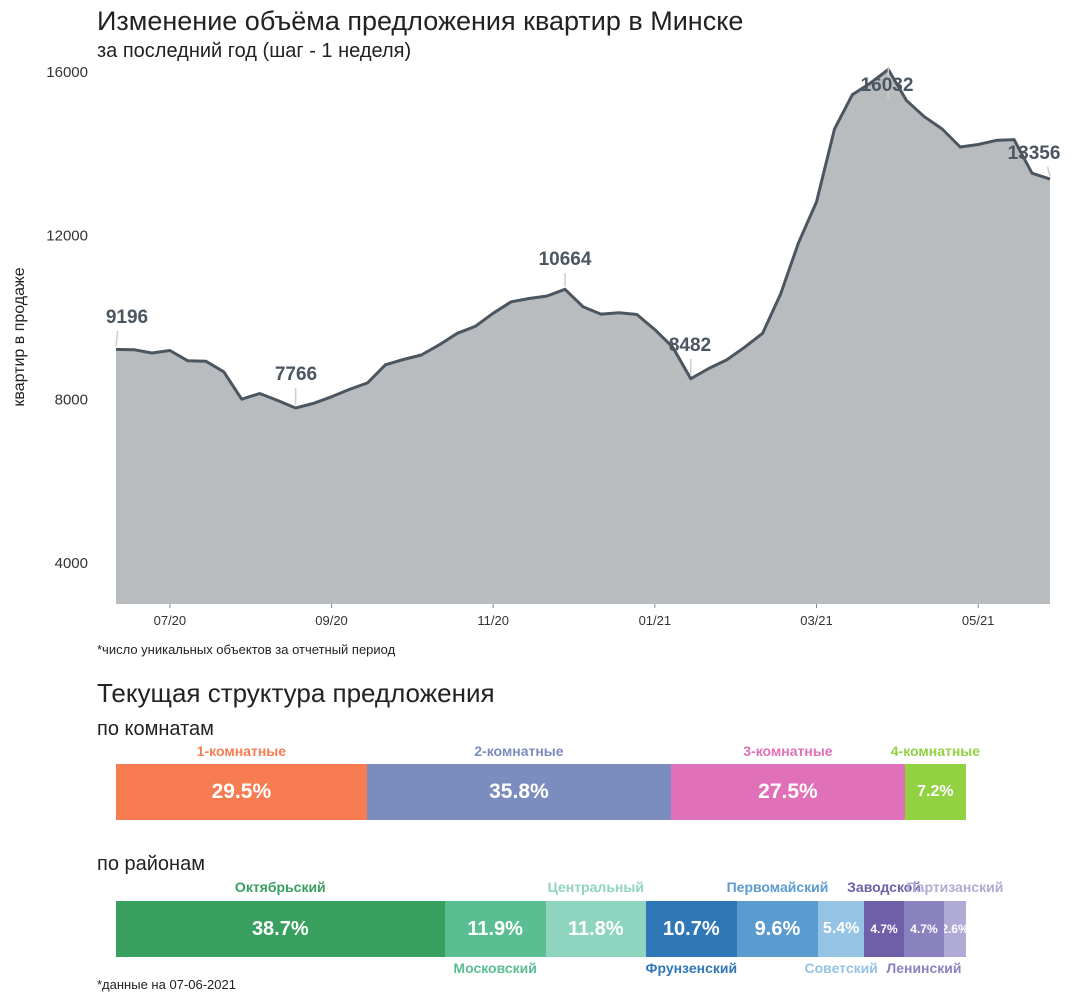  Describe the element at coordinates (296, 374) in the screenshot. I see `annotation-label: 7766` at that location.